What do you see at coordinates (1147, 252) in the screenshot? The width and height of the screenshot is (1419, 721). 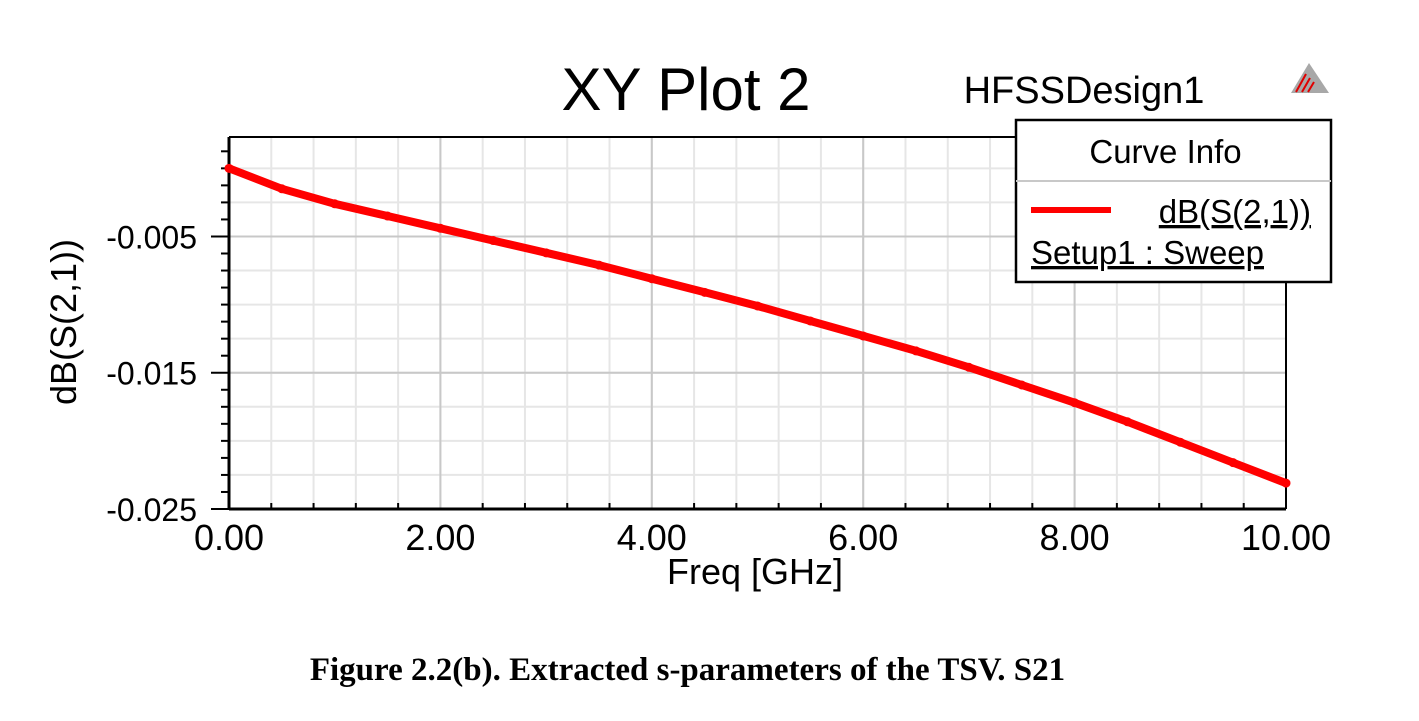 I see `legend-entry-subtitle: Setup1 : Sweep` at bounding box center [1147, 252].